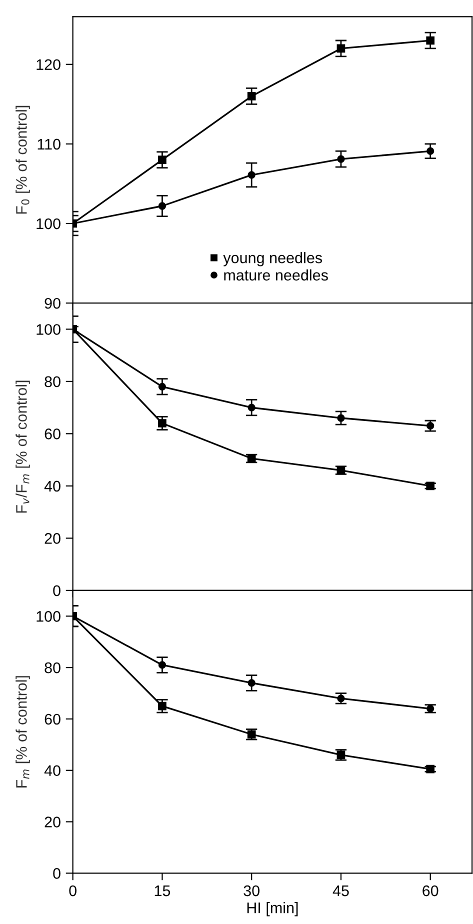 This screenshot has height=924, width=473. What do you see at coordinates (72, 890) in the screenshot?
I see `x-tick-label: 0` at bounding box center [72, 890].